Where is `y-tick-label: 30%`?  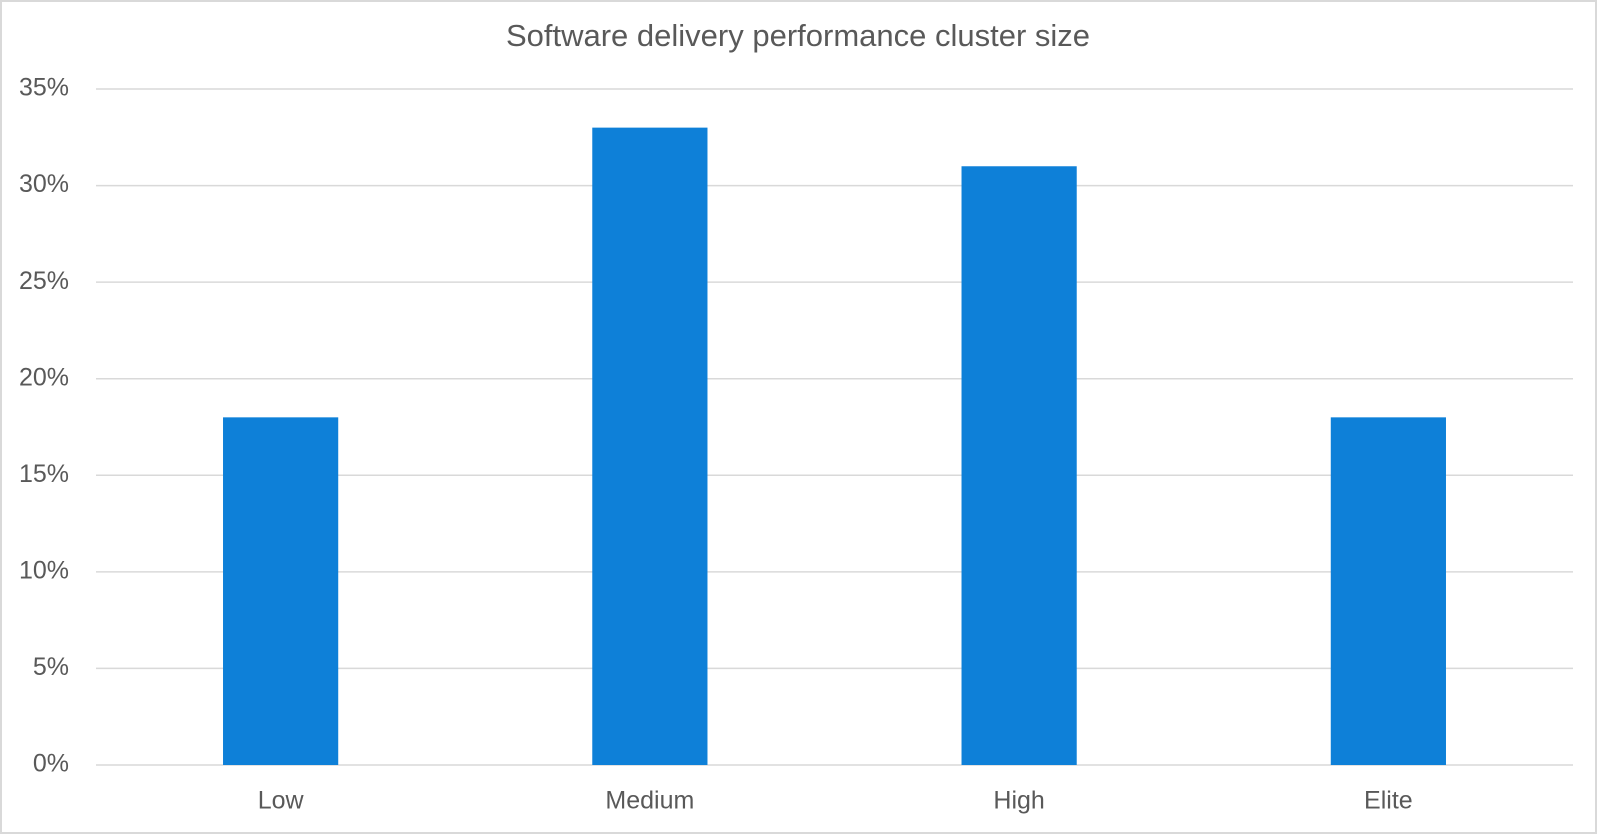 y-tick-label: 30% is located at coordinates (44, 184).